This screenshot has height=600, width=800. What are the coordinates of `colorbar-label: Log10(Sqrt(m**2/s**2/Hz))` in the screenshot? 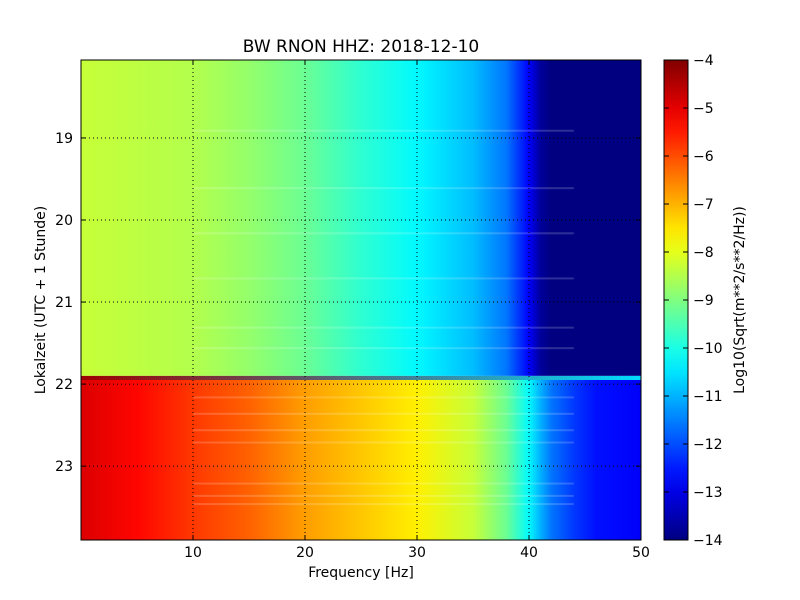 It's located at (740, 300).